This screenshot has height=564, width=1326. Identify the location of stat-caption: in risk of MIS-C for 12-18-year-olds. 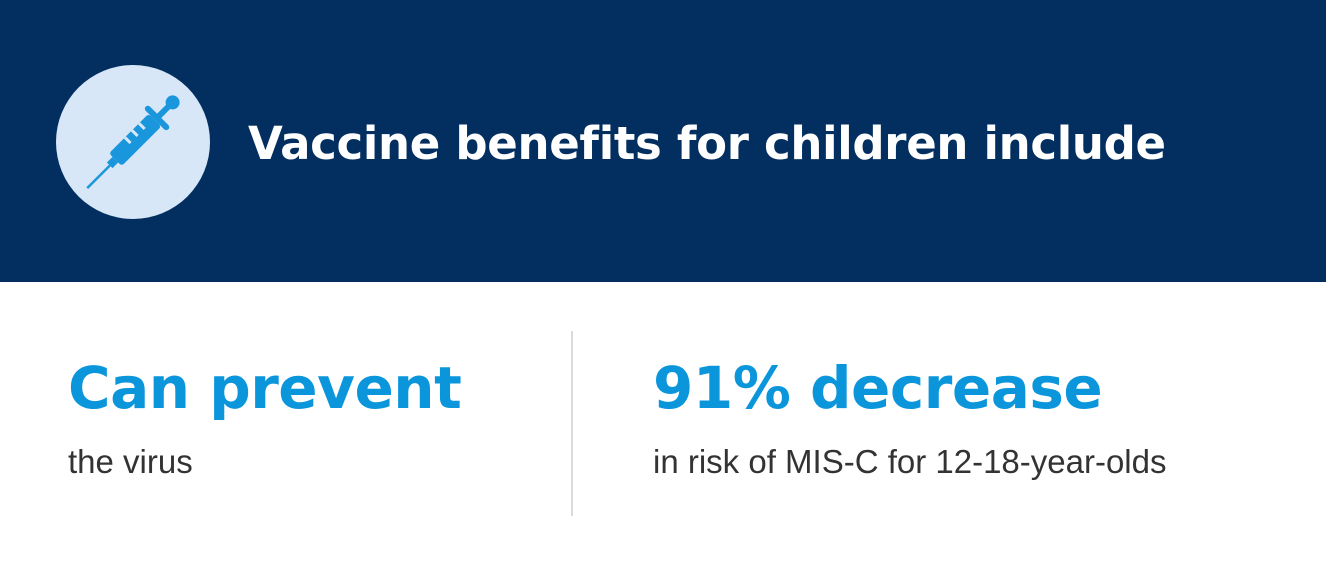
(910, 461).